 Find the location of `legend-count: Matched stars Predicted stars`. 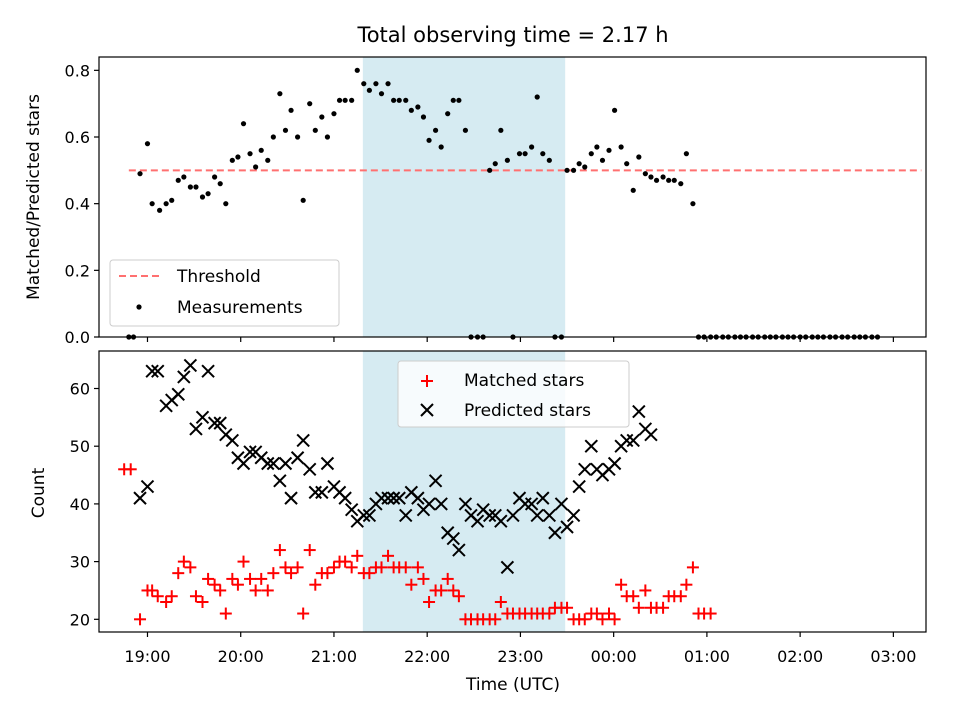

legend-count: Matched stars Predicted stars is located at coordinates (513, 394).